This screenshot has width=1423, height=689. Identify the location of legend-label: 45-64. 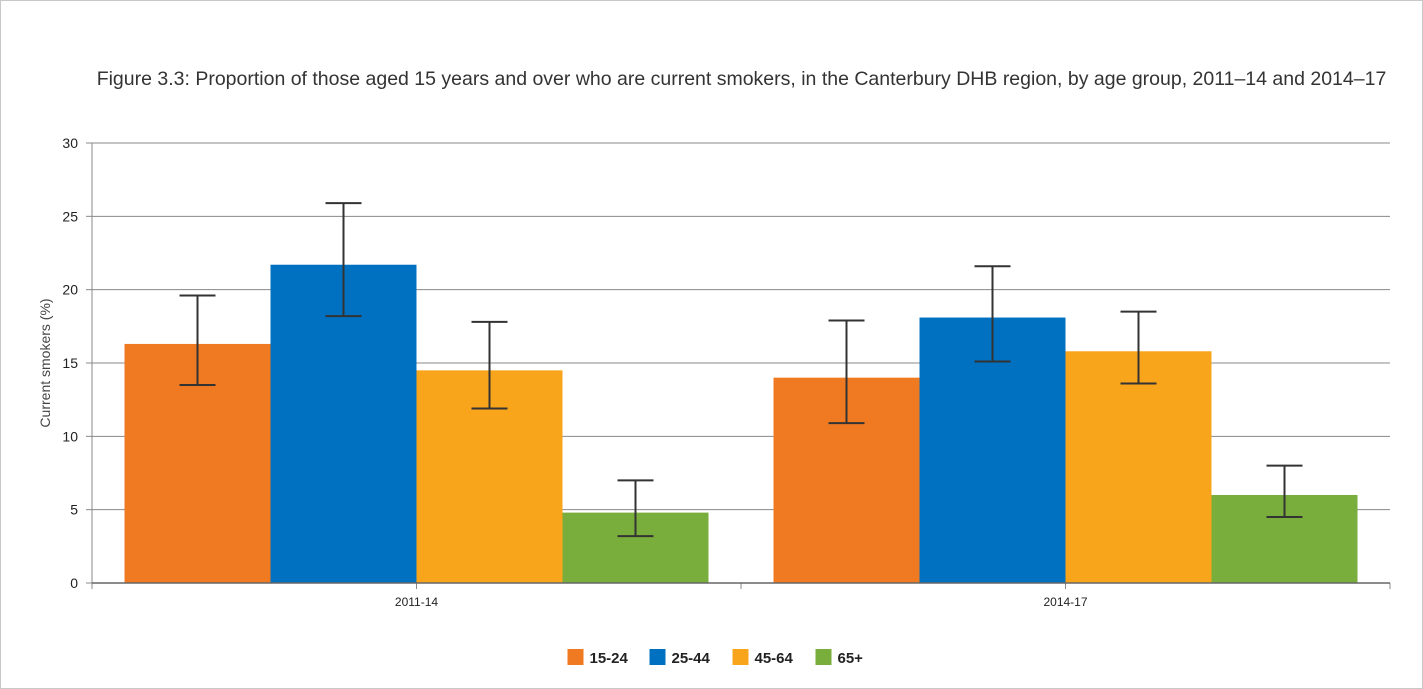
(774, 658).